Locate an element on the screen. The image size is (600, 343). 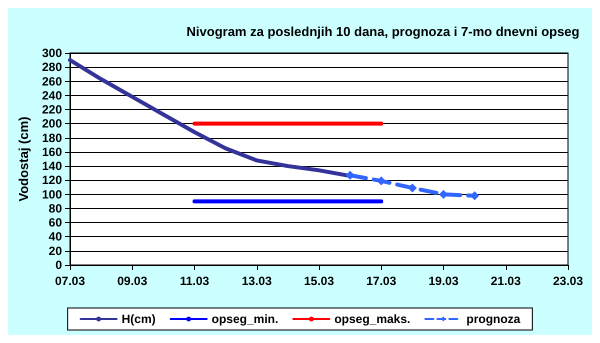
y-tick-label: 160 is located at coordinates (52, 151).